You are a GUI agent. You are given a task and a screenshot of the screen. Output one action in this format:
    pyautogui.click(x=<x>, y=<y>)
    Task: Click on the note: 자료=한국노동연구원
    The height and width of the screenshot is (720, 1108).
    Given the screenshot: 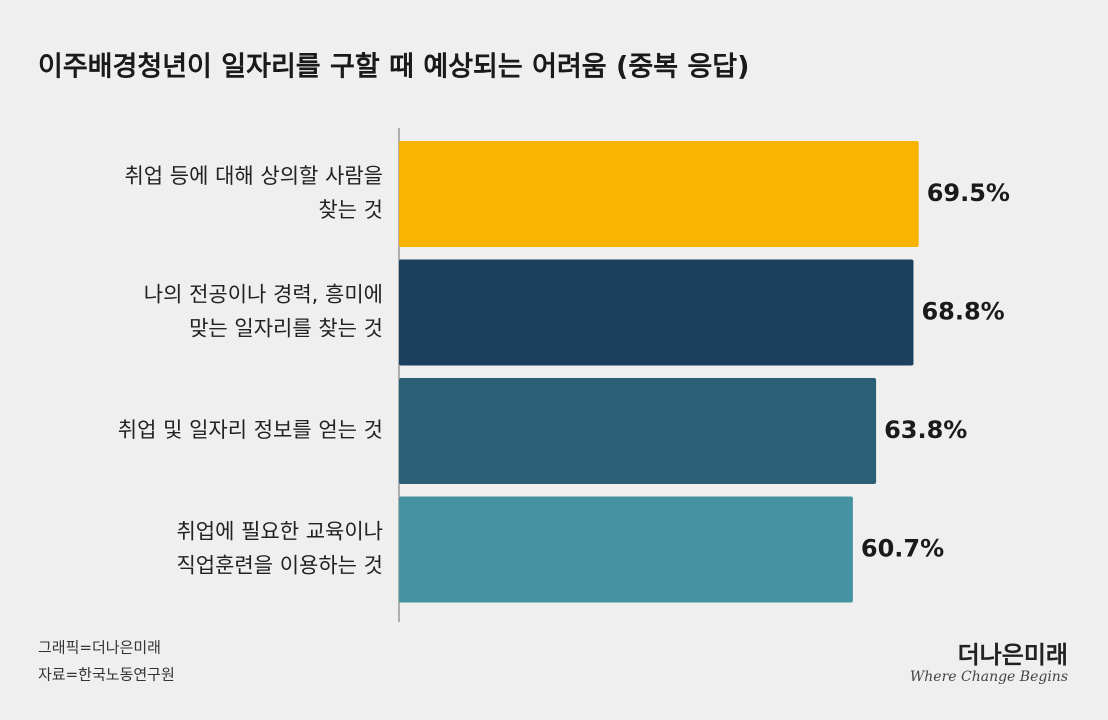 What is the action you would take?
    pyautogui.click(x=106, y=675)
    